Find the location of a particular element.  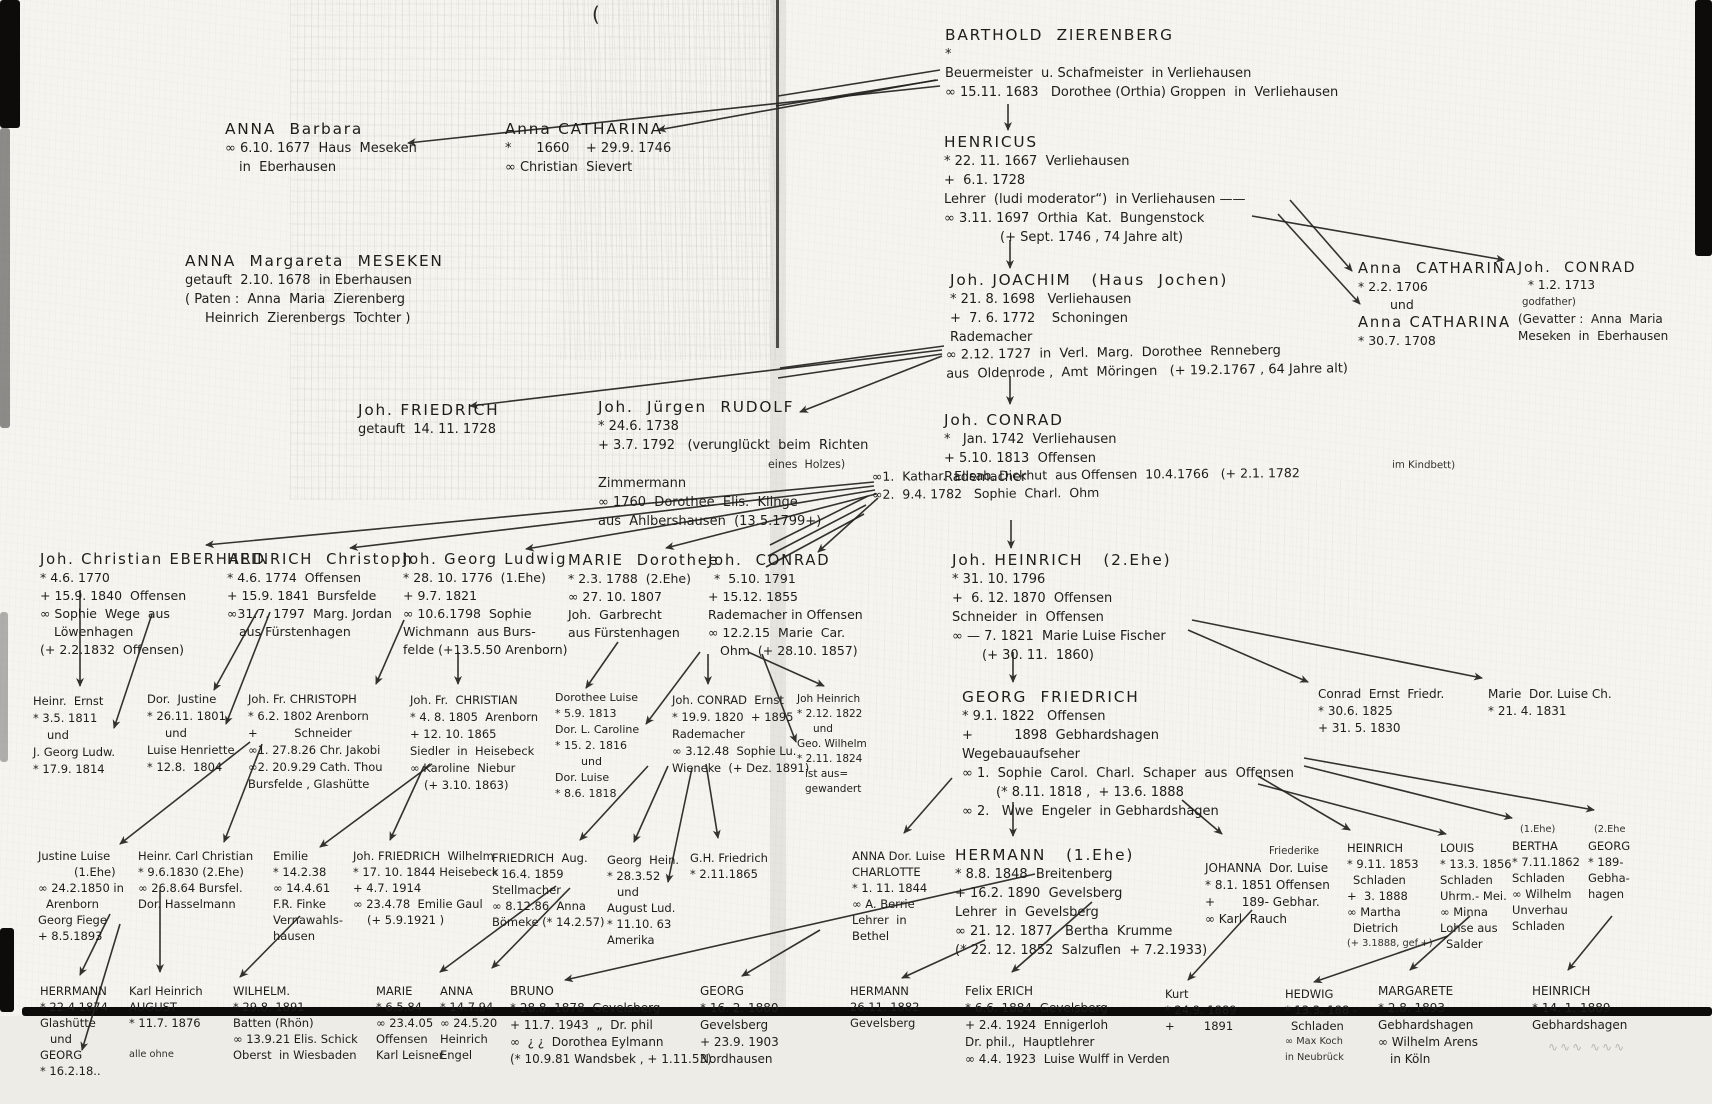

person-line: * 11.10. 63 is located at coordinates (639, 924).